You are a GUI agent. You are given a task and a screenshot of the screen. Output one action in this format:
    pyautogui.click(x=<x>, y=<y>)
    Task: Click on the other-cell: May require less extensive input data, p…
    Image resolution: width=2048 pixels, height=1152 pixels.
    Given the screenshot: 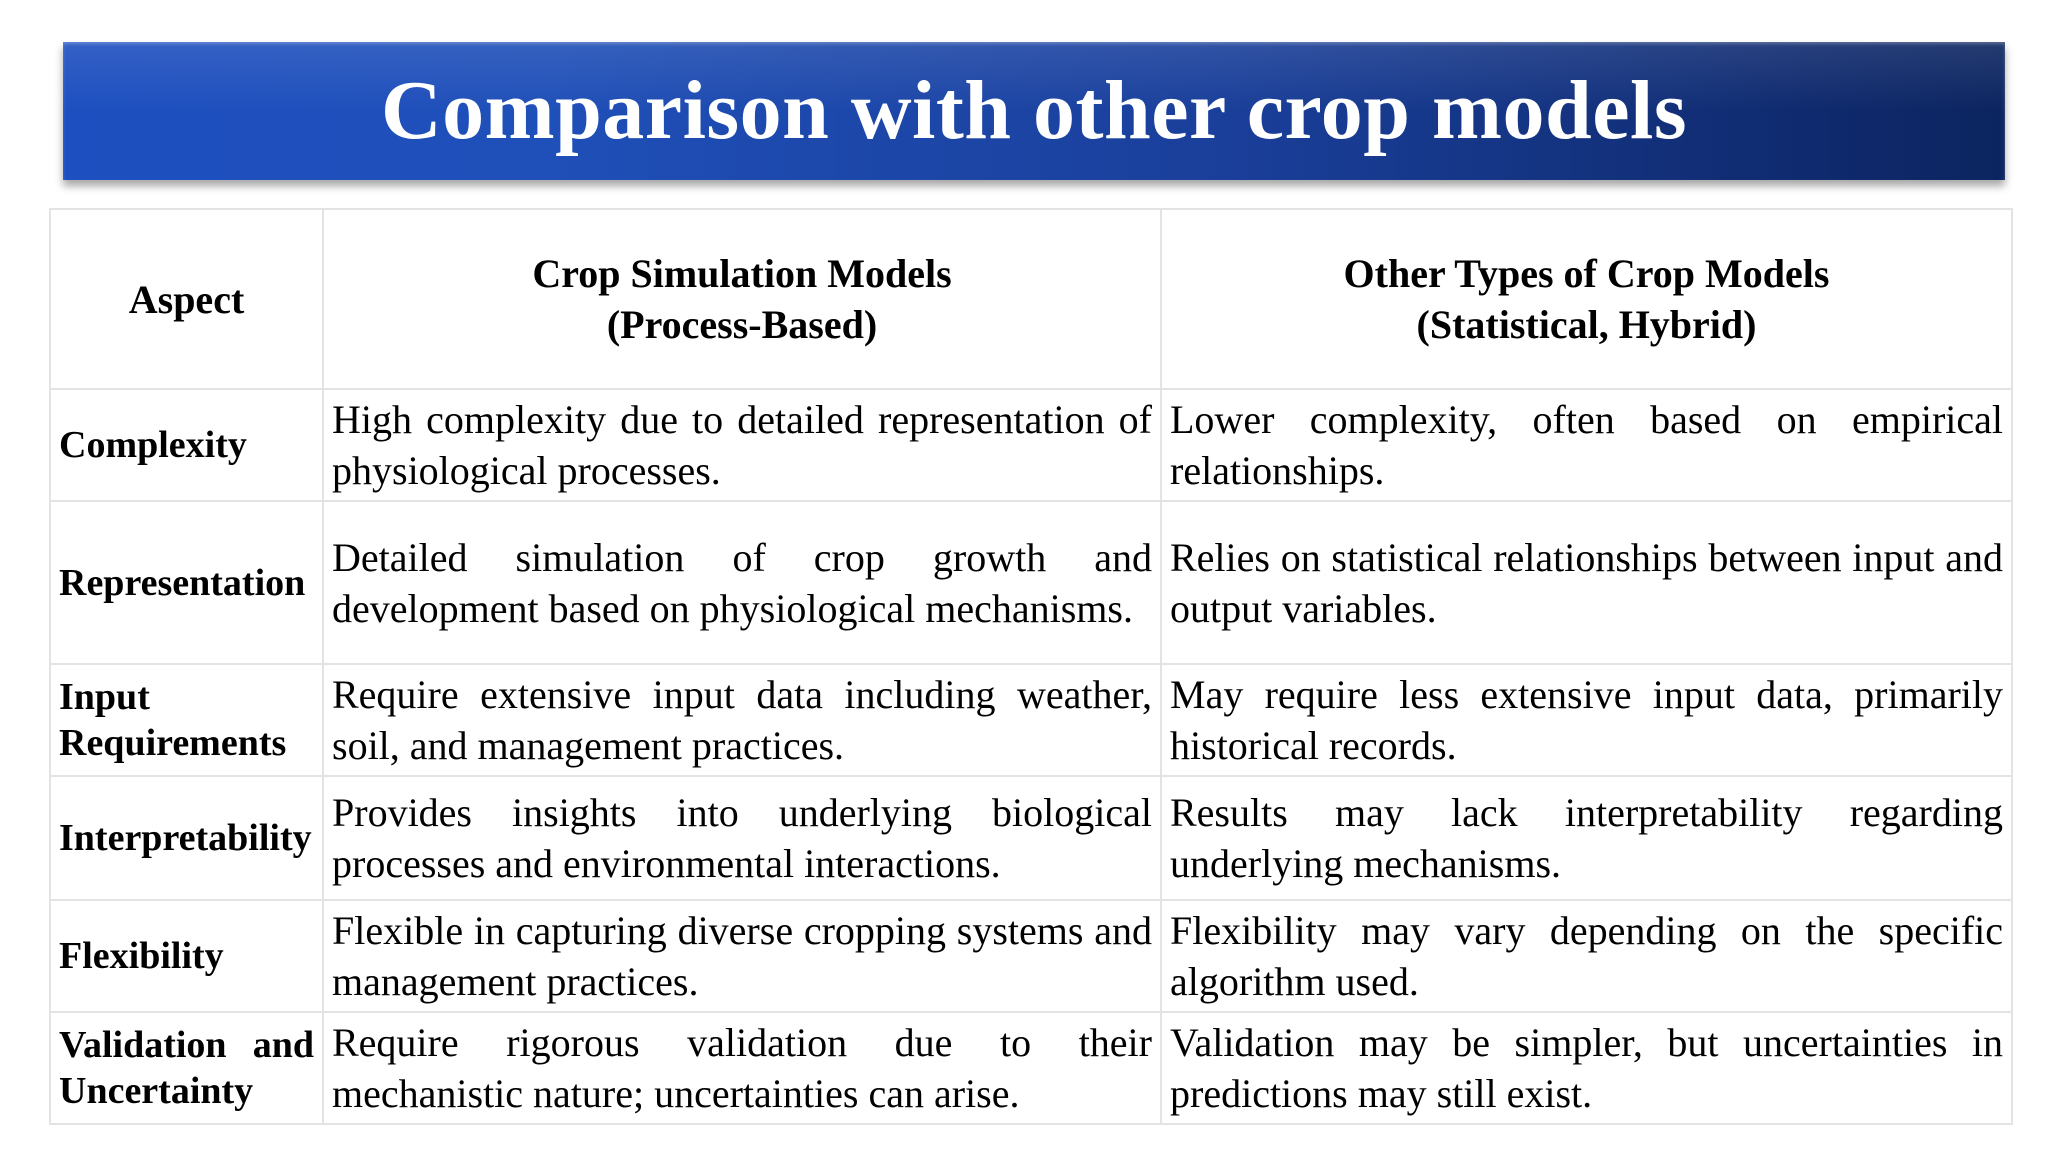 What is the action you would take?
    pyautogui.click(x=1586, y=720)
    